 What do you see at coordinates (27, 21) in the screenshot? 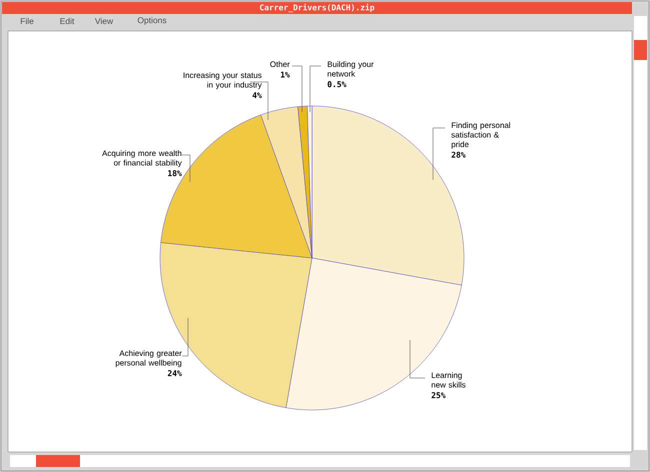
I see `text: File` at bounding box center [27, 21].